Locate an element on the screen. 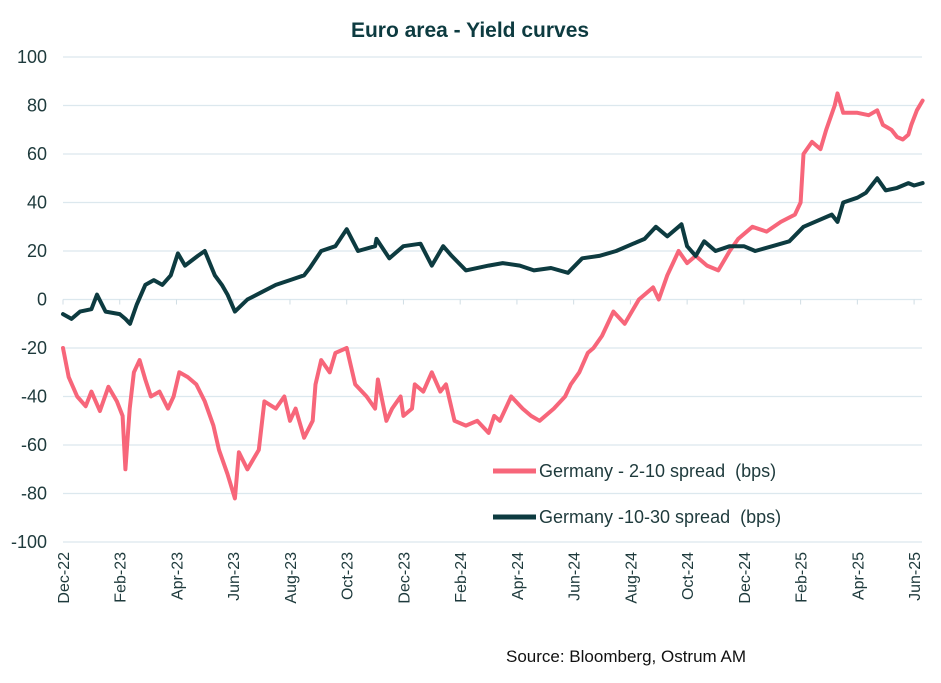 The height and width of the screenshot is (683, 941). y-tick-label: 60 is located at coordinates (37, 154).